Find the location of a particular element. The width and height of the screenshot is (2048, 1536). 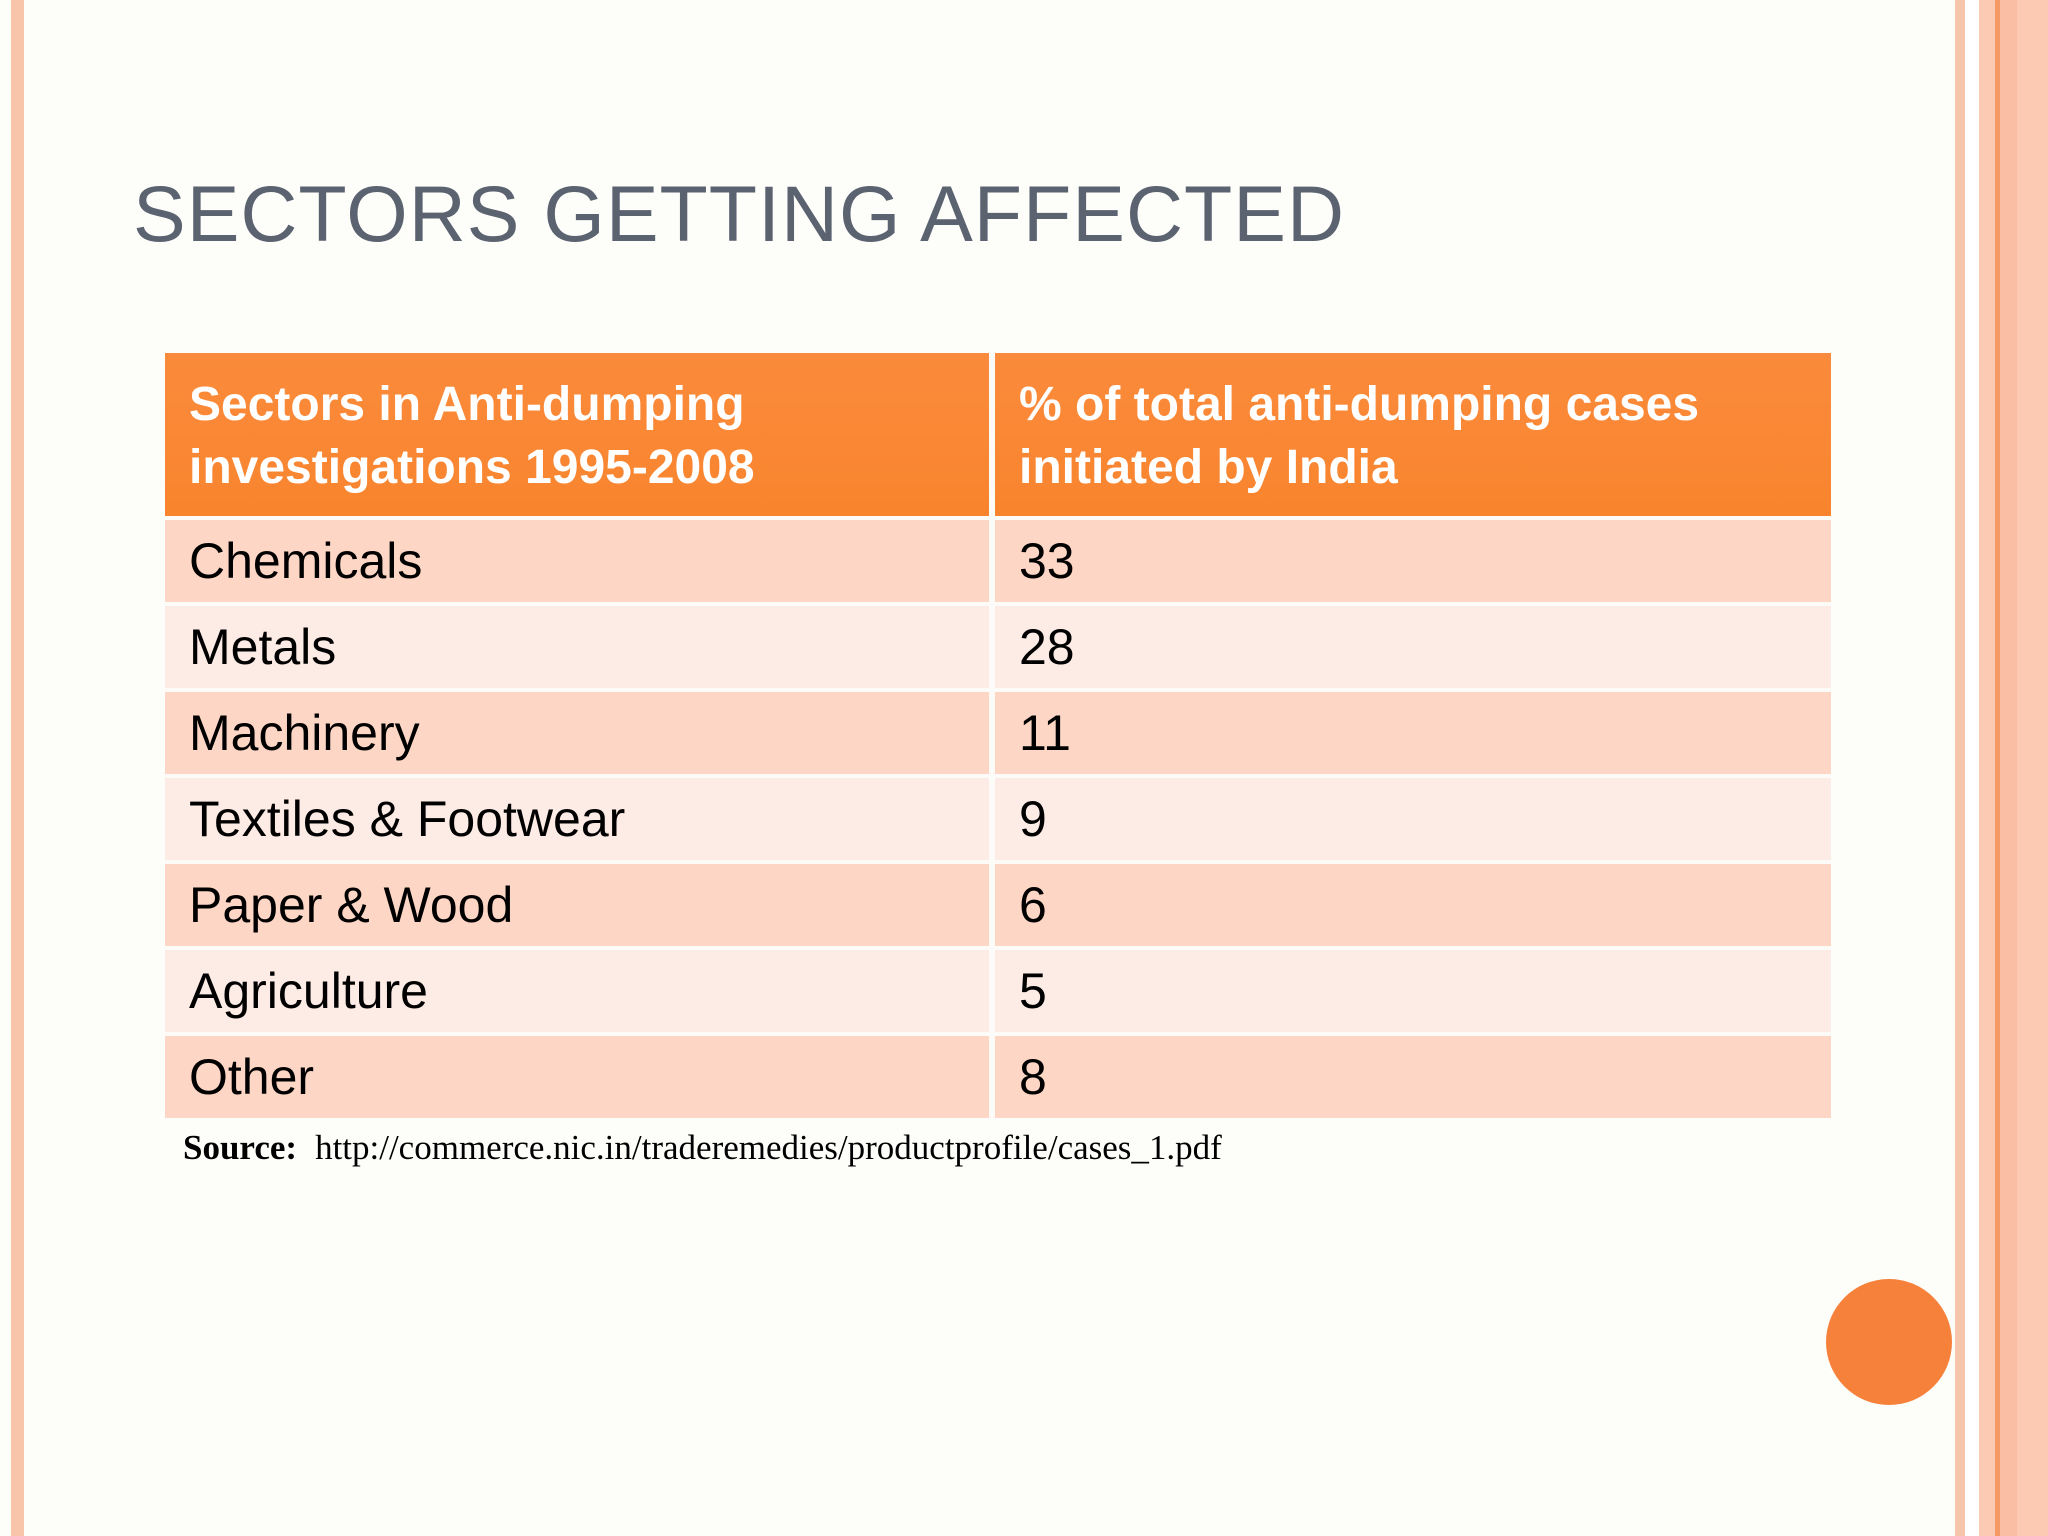

slide-title: SECTORS GETTING AFFECTED is located at coordinates (739, 213).